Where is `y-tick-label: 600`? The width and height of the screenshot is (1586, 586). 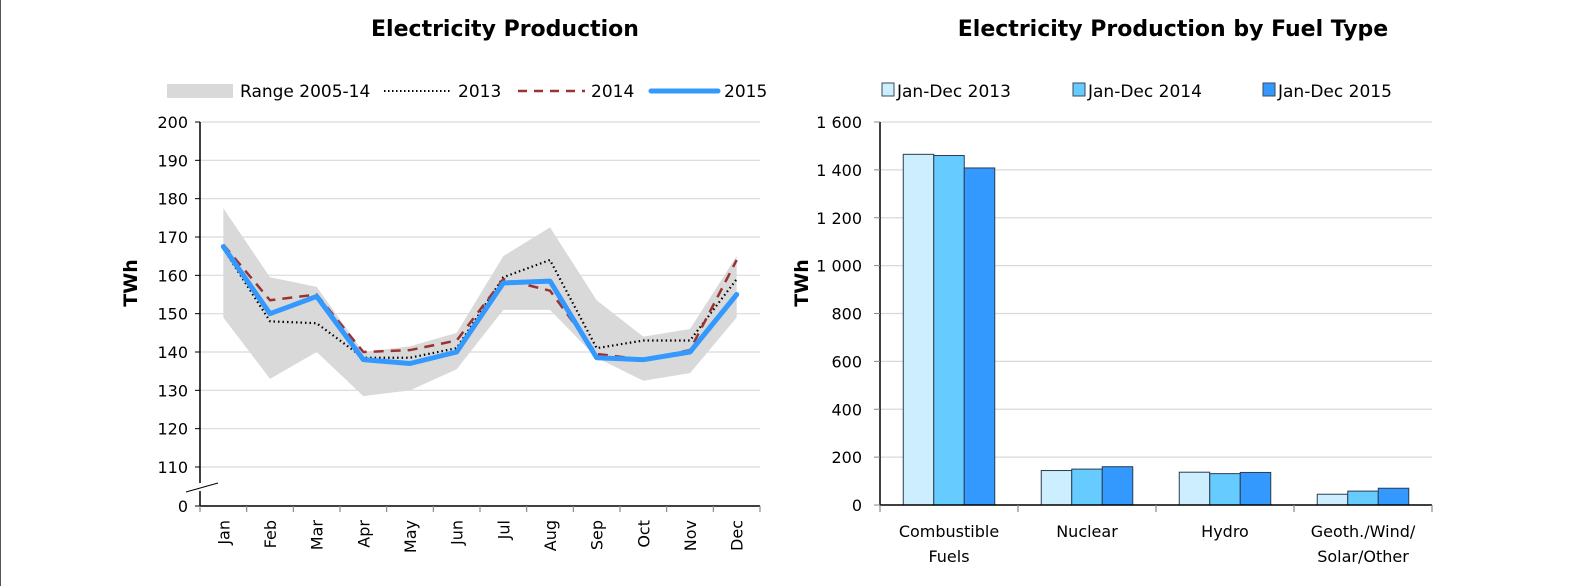
y-tick-label: 600 is located at coordinates (846, 361).